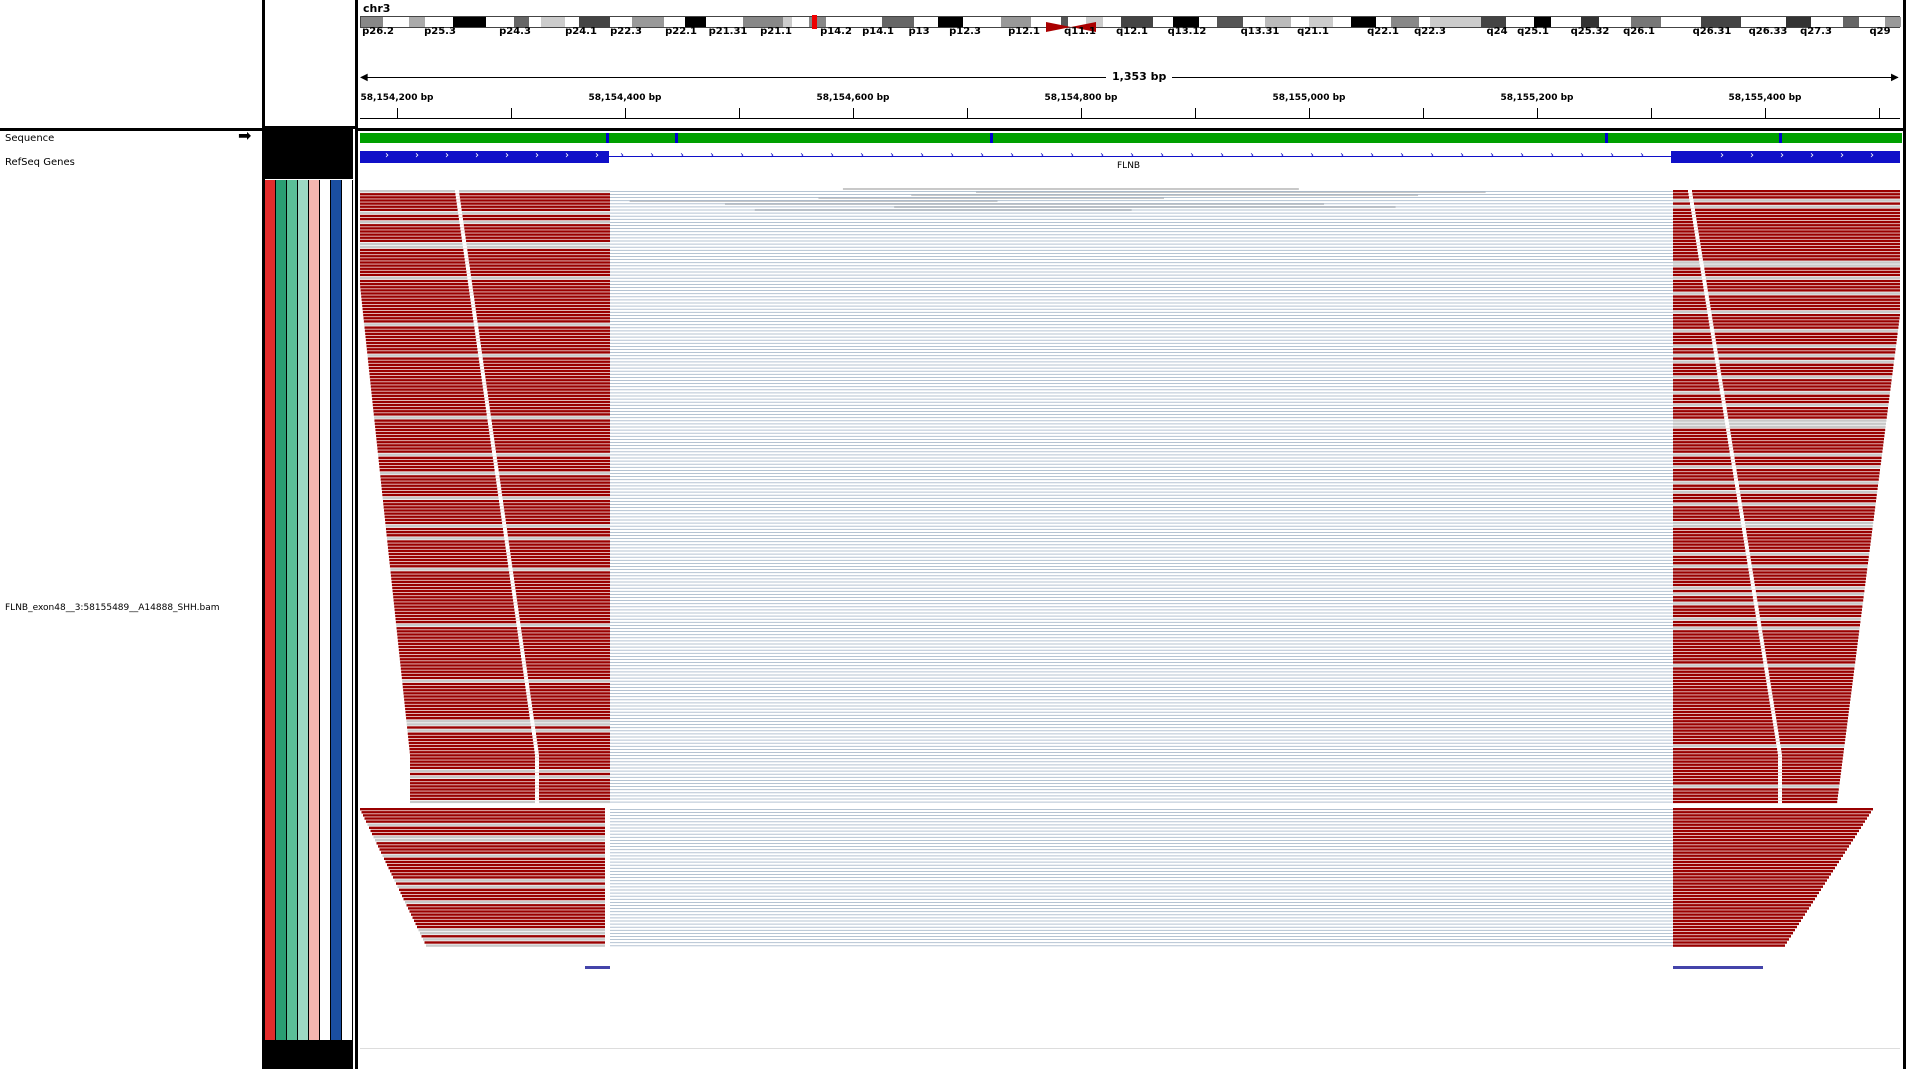 This screenshot has width=1920, height=1069. What do you see at coordinates (336, 154) in the screenshot?
I see `attribute-cell` at bounding box center [336, 154].